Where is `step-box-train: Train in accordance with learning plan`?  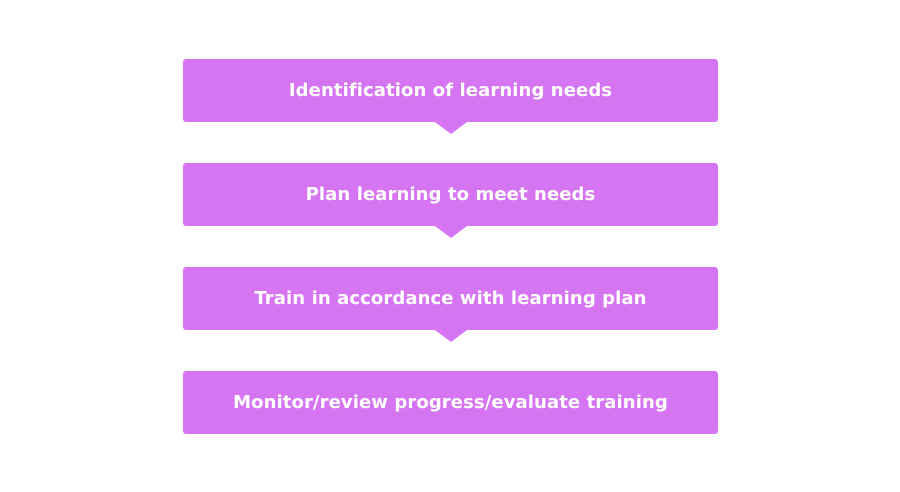
step-box-train: Train in accordance with learning plan is located at coordinates (450, 304).